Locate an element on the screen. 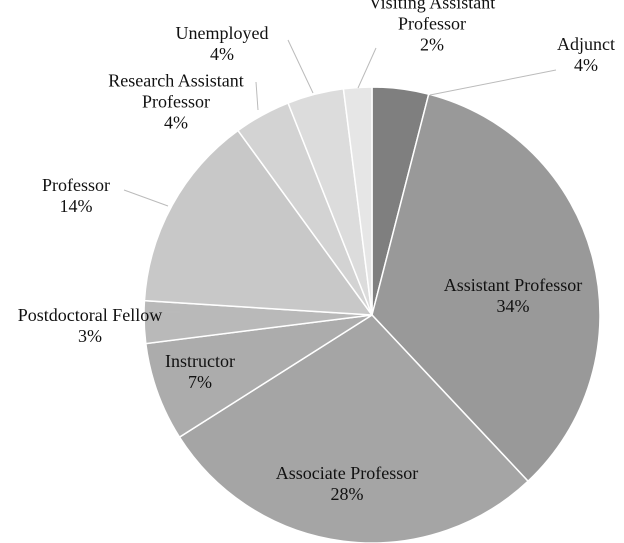 The height and width of the screenshot is (543, 624). percent-label: 2% is located at coordinates (432, 44).